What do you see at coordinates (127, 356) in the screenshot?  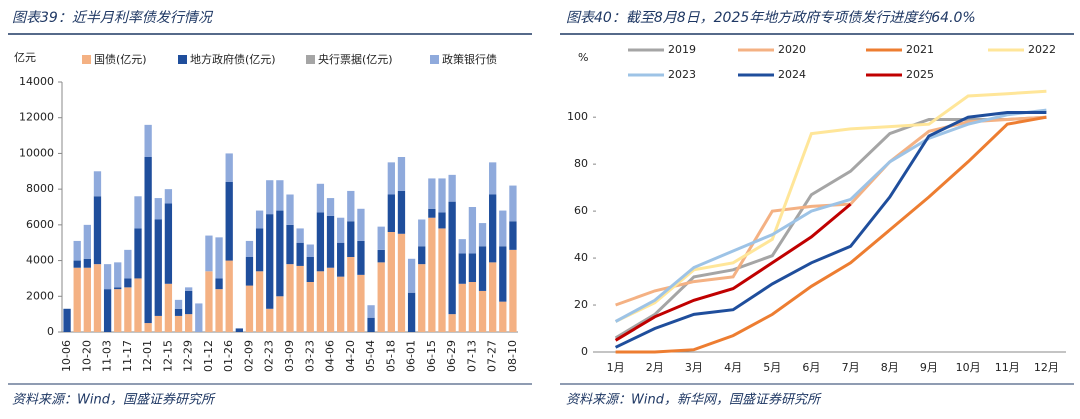 I see `x-tick-label: 11-17` at bounding box center [127, 356].